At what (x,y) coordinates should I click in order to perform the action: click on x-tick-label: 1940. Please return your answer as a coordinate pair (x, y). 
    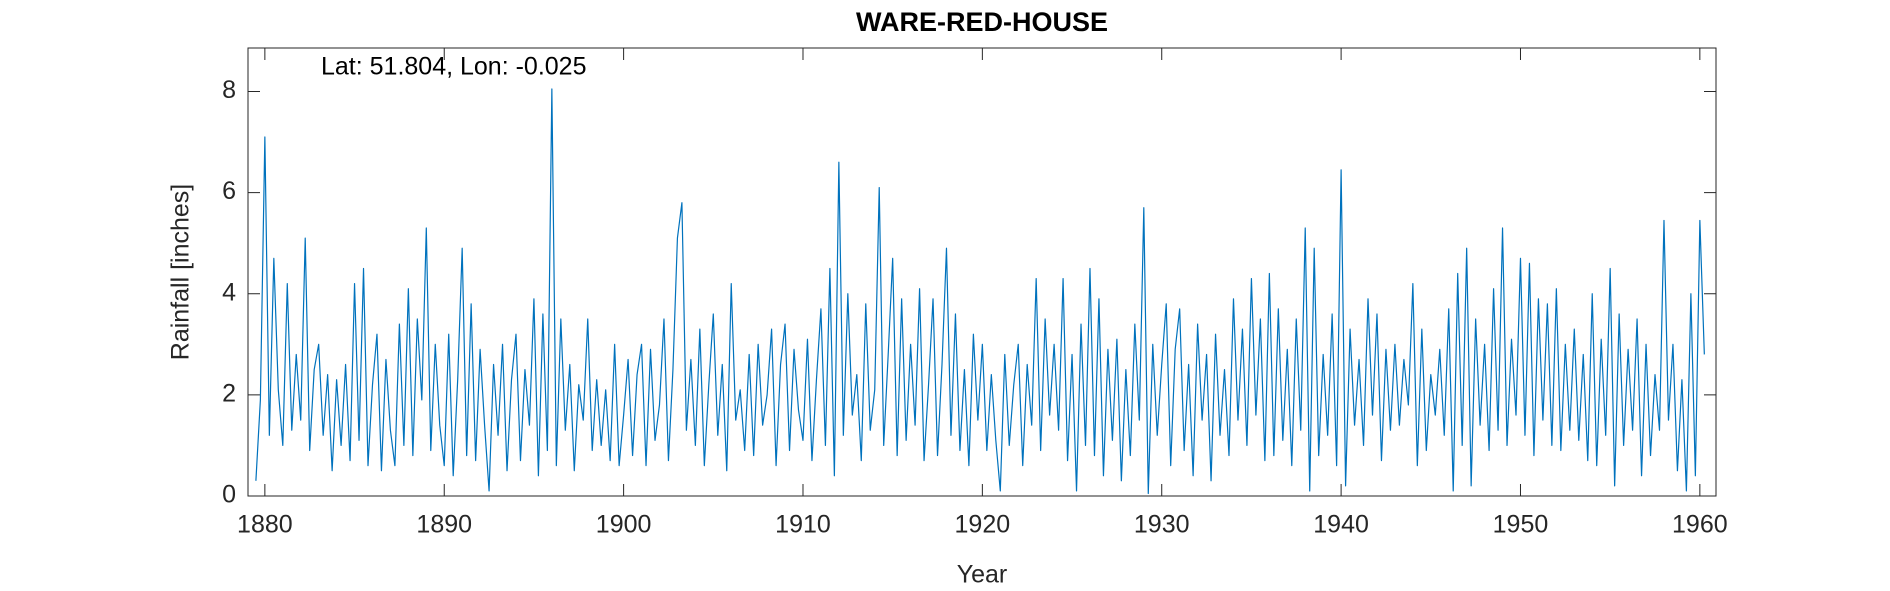
    Looking at the image, I should click on (1341, 525).